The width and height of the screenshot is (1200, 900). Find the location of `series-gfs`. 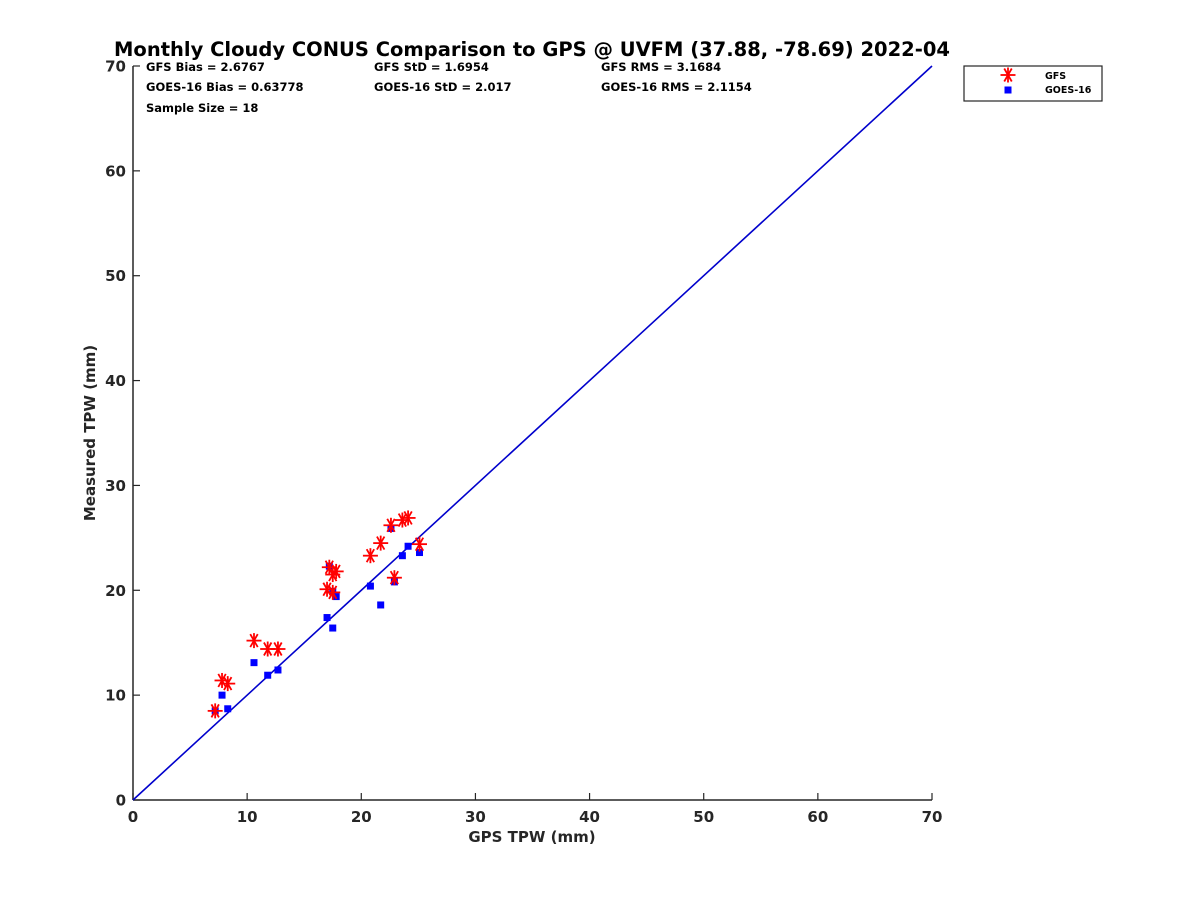

series-gfs is located at coordinates (317, 614).